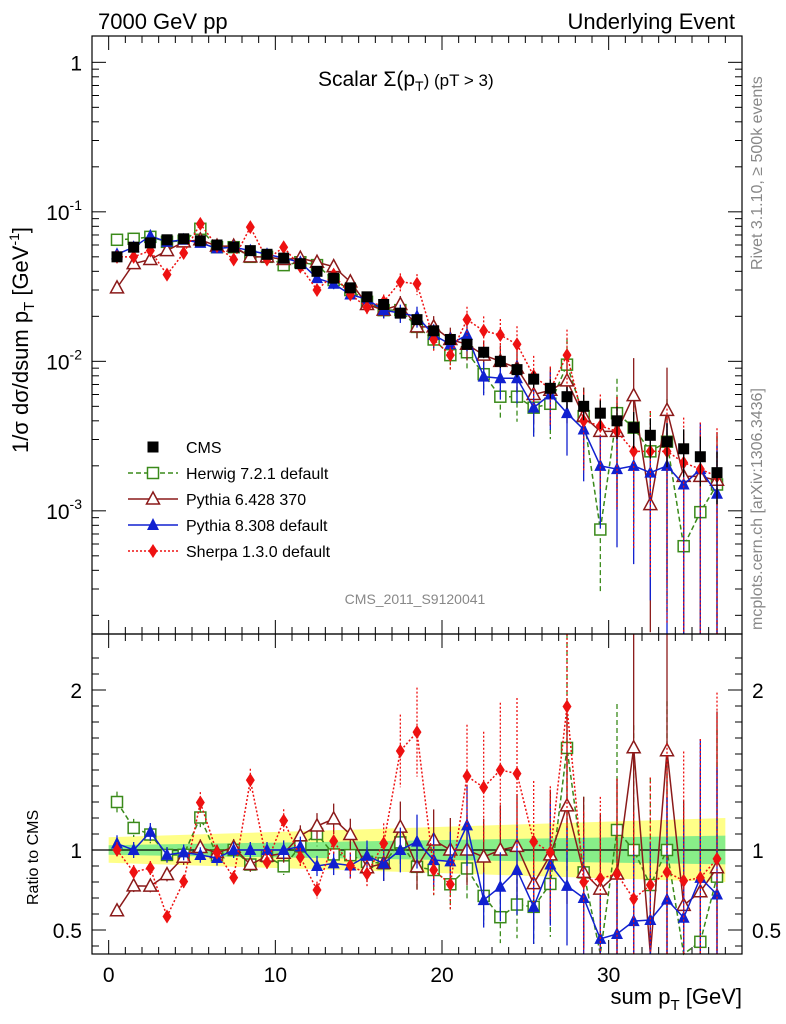 The height and width of the screenshot is (1024, 786). Describe the element at coordinates (76, 354) in the screenshot. I see `y-tick-exp: -2` at that location.